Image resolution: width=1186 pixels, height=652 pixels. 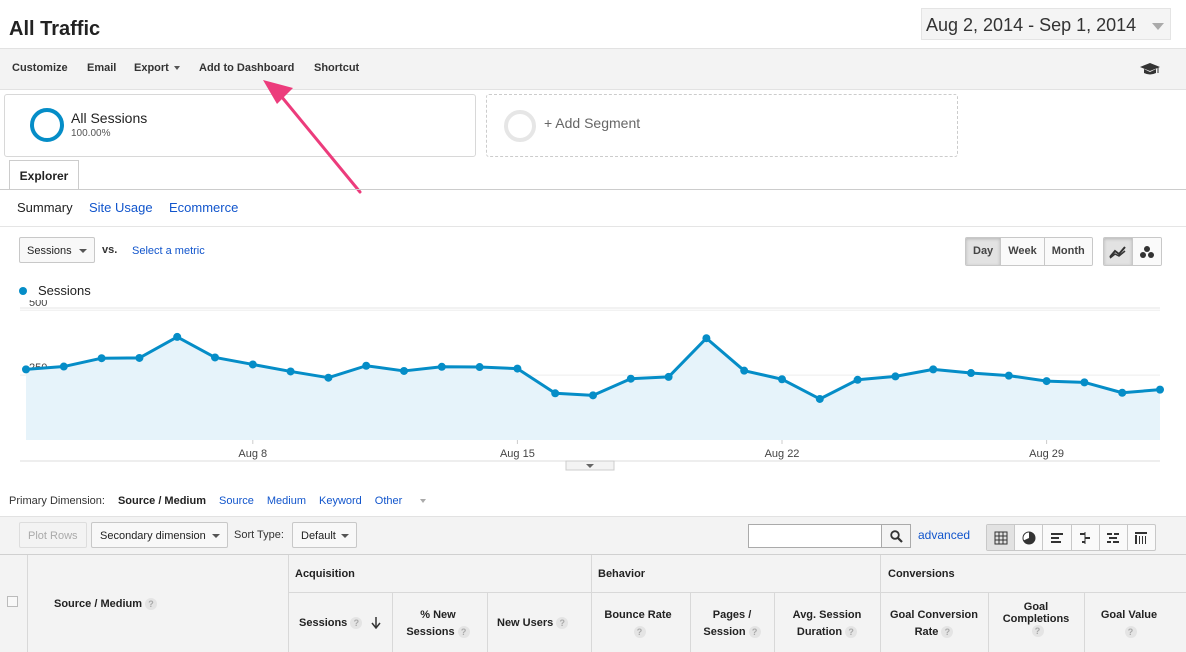 What do you see at coordinates (732, 624) in the screenshot?
I see `column-pages-per-session: Pages / Session?` at bounding box center [732, 624].